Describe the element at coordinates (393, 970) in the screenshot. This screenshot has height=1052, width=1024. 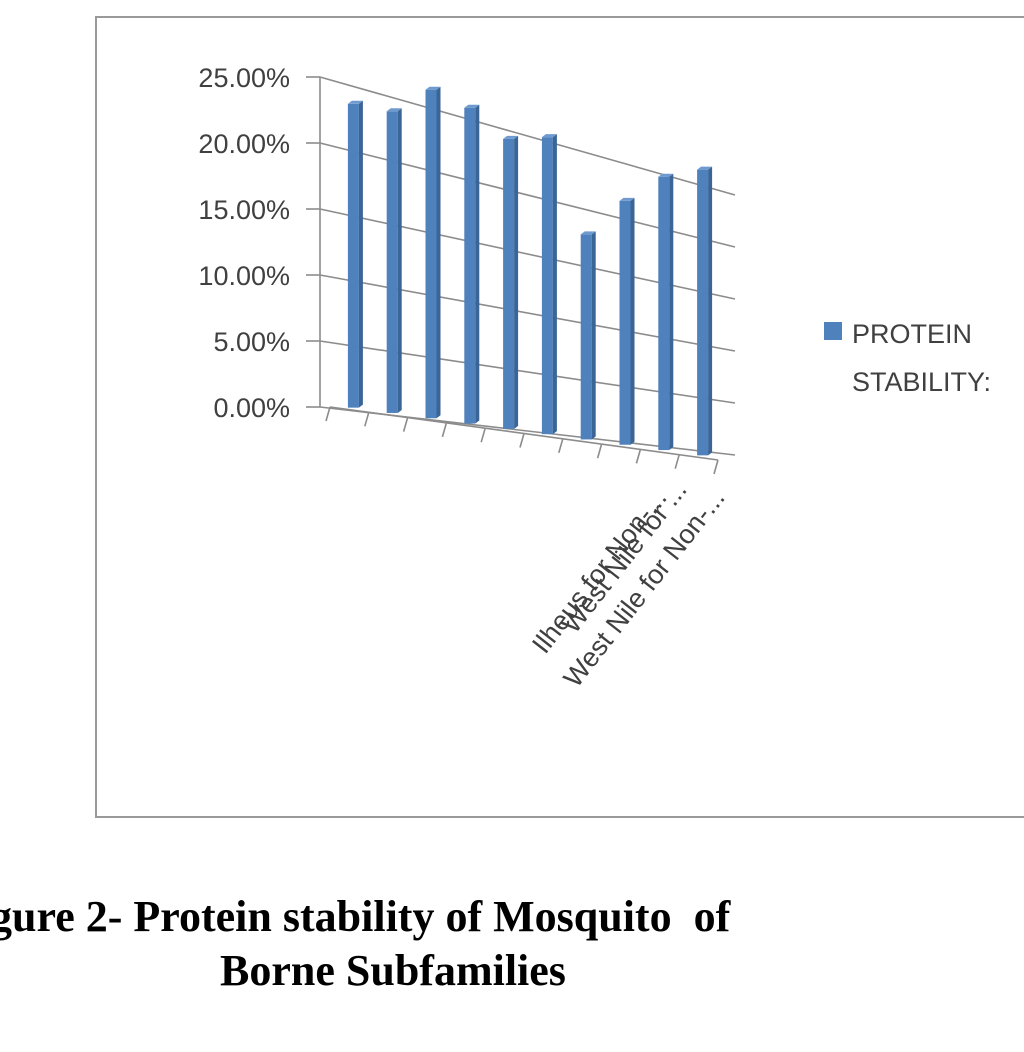
I see `caption-line-2: Borne Subfamilies` at that location.